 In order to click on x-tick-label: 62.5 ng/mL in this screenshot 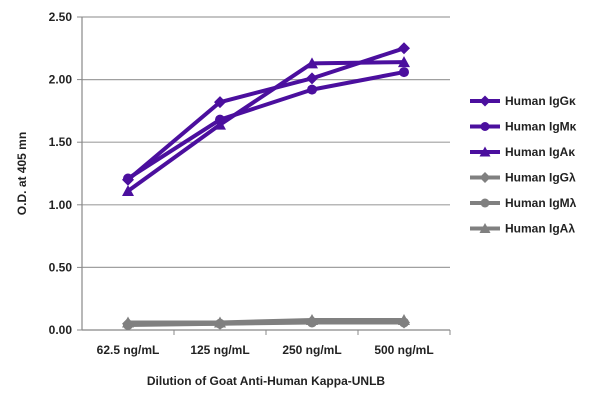, I will do `click(128, 350)`.